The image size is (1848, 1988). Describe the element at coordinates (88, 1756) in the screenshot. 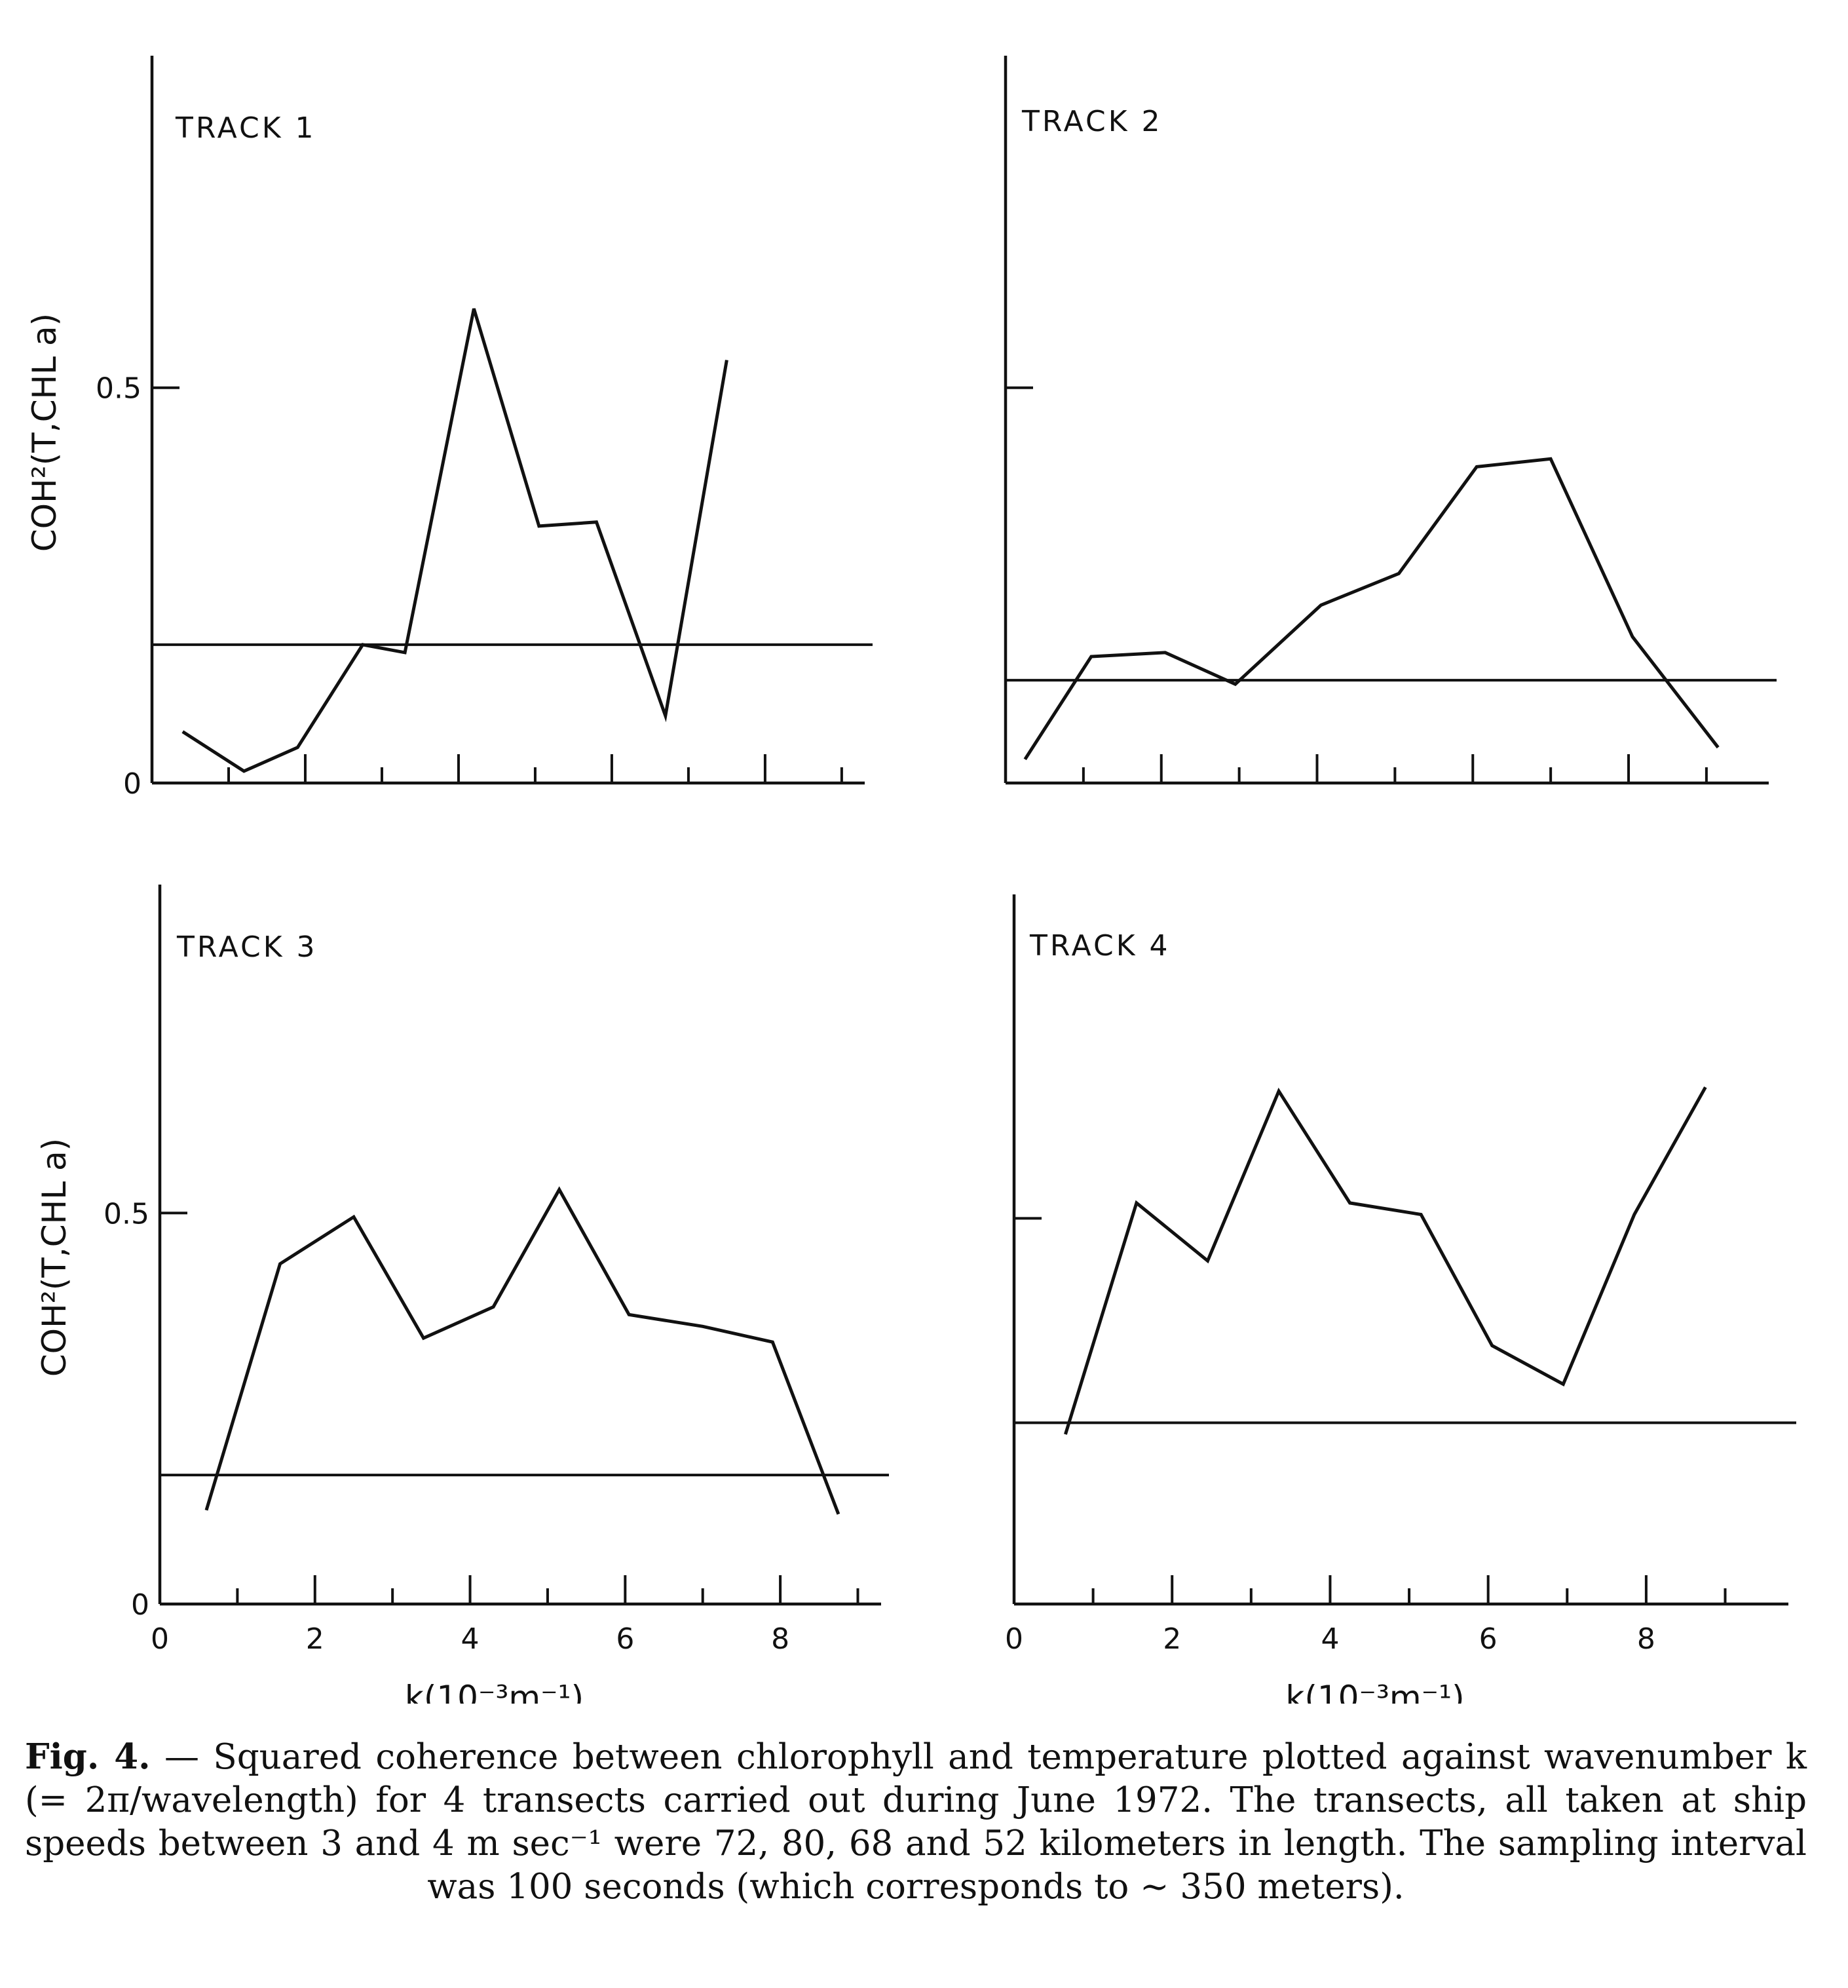

I see `caption-label: Fig. 4.` at that location.